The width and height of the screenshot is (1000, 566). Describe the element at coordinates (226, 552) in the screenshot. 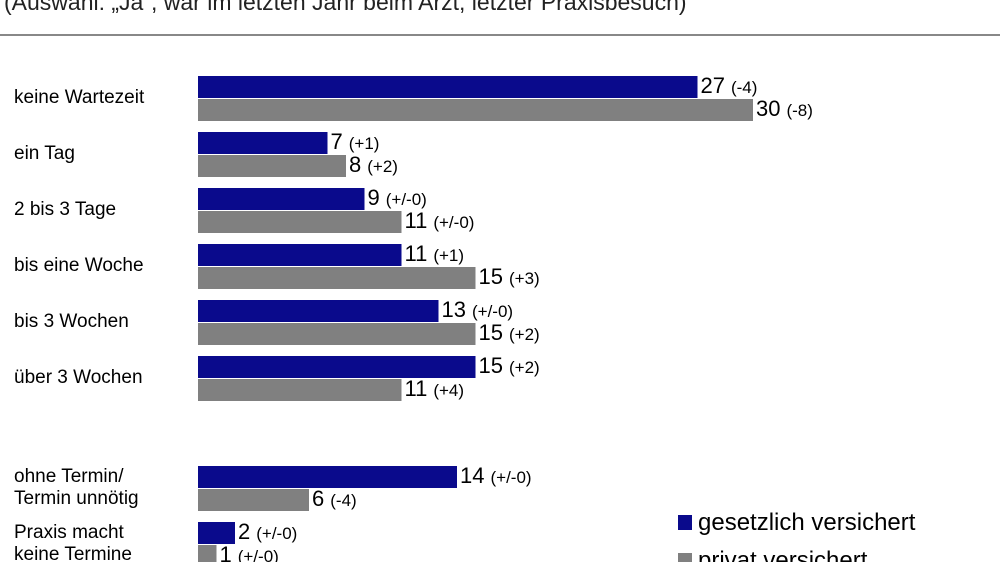

I see `value: 1` at that location.